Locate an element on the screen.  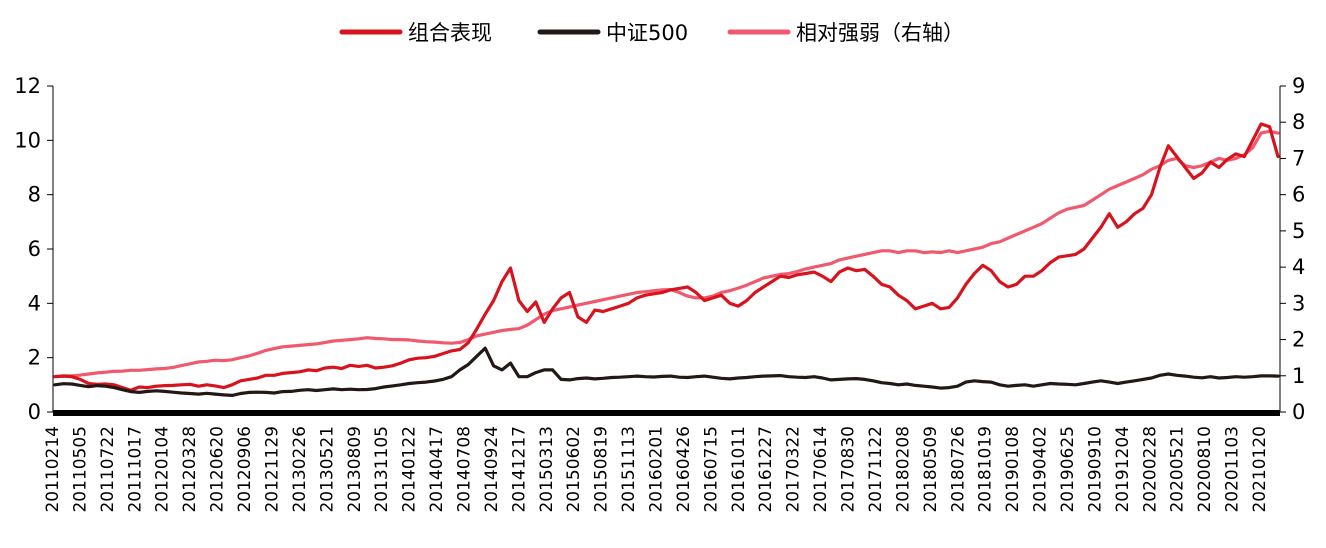
x-tick-label: 20110722 is located at coordinates (108, 469).